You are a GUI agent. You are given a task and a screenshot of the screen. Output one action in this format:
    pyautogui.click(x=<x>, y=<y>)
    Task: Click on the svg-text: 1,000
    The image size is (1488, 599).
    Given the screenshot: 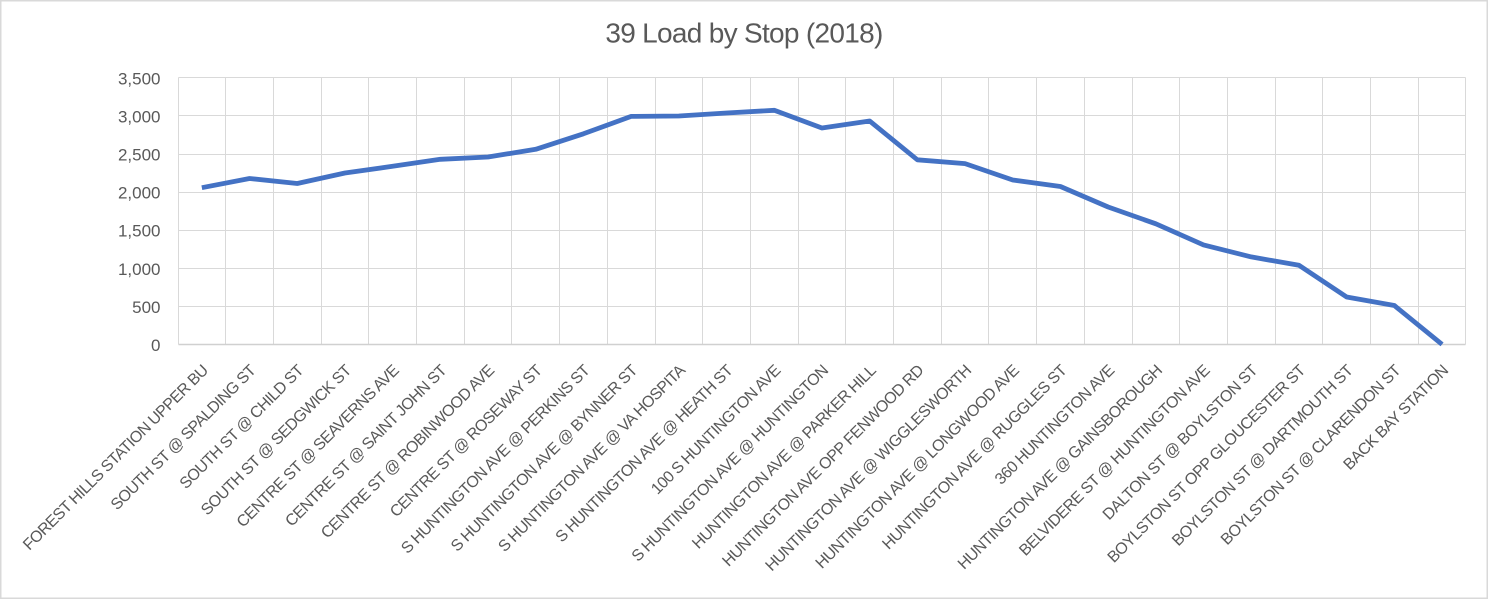 What is the action you would take?
    pyautogui.click(x=139, y=269)
    